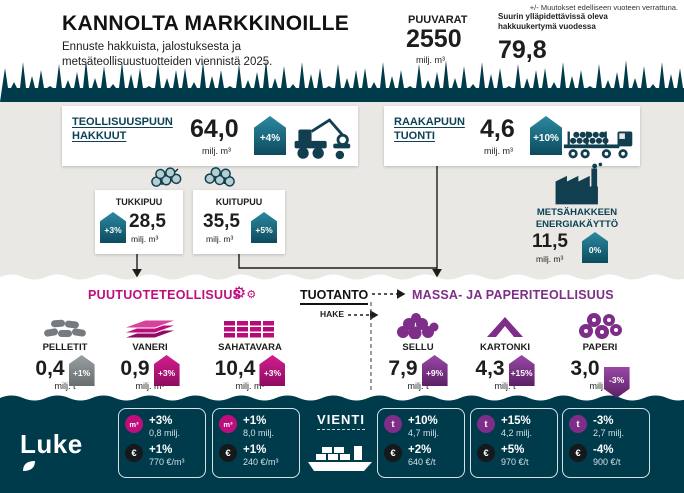 The width and height of the screenshot is (684, 493). I want to click on export-box-paperi: t -3% 2,7 milj. € -4% 900 €/t, so click(606, 443).